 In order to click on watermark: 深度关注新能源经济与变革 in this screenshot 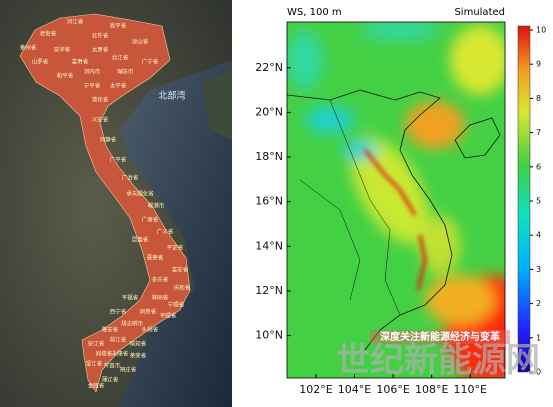, I will do `click(440, 336)`.